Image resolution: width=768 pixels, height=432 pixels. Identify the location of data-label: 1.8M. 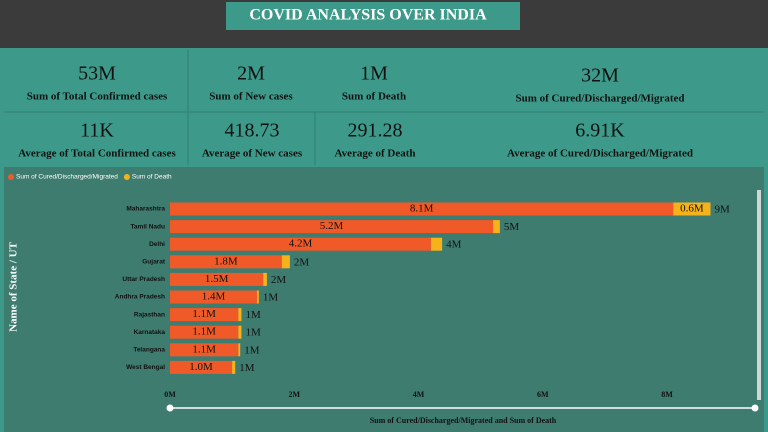
(226, 261).